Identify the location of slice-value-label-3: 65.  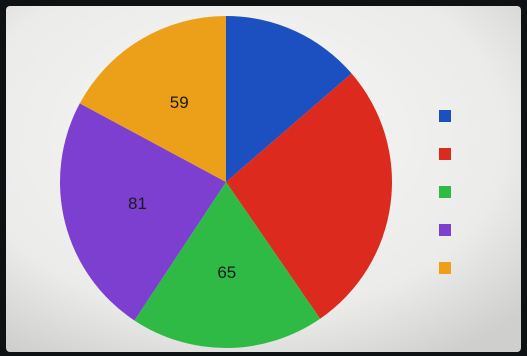
(226, 272).